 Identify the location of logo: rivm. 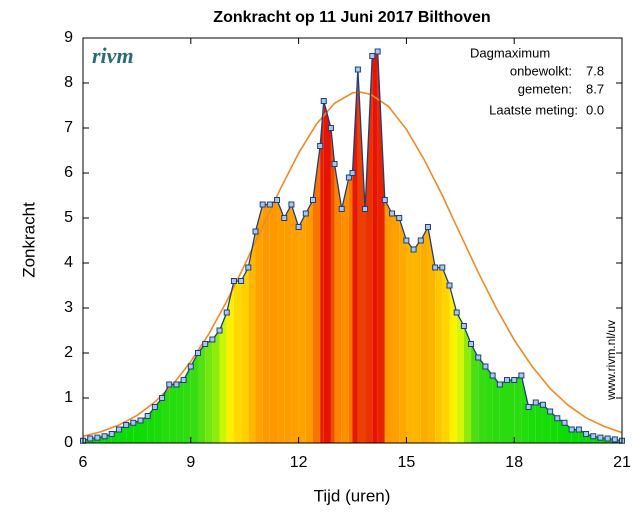
(113, 55).